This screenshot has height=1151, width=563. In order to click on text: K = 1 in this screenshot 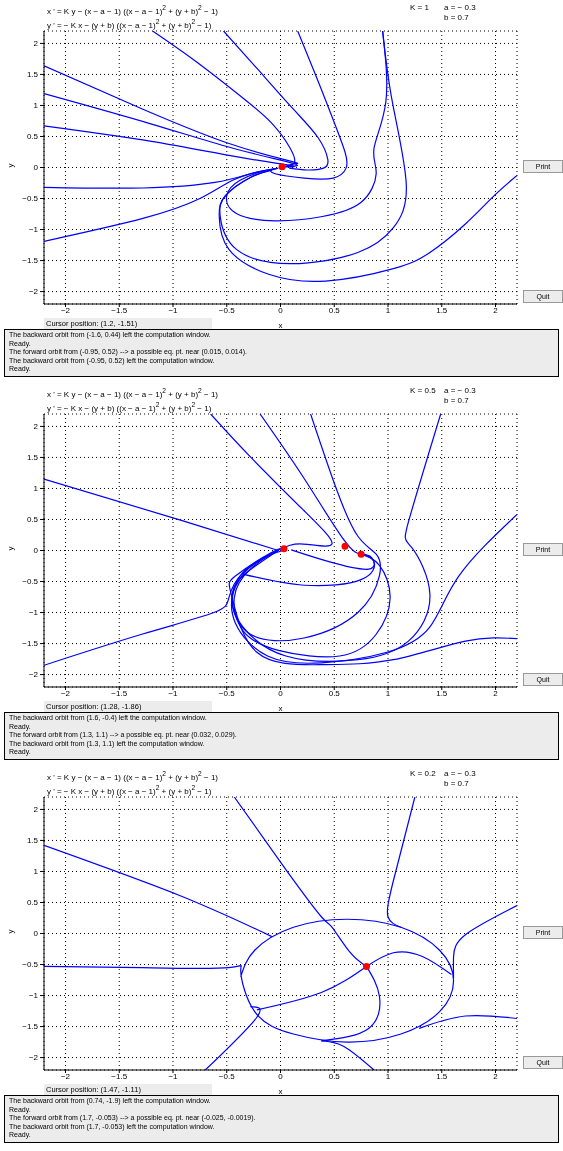, I will do `click(419, 8)`.